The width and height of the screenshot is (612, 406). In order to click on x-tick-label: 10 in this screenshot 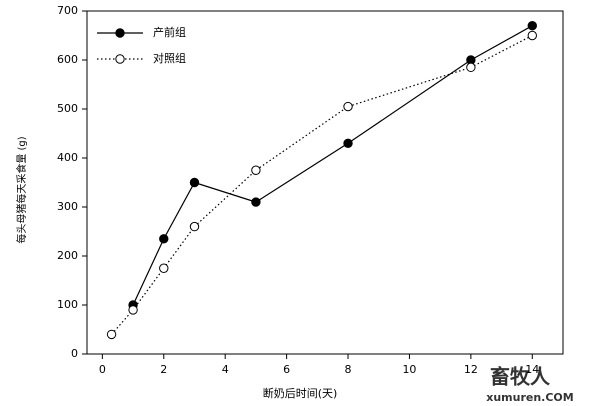, I will do `click(409, 369)`.